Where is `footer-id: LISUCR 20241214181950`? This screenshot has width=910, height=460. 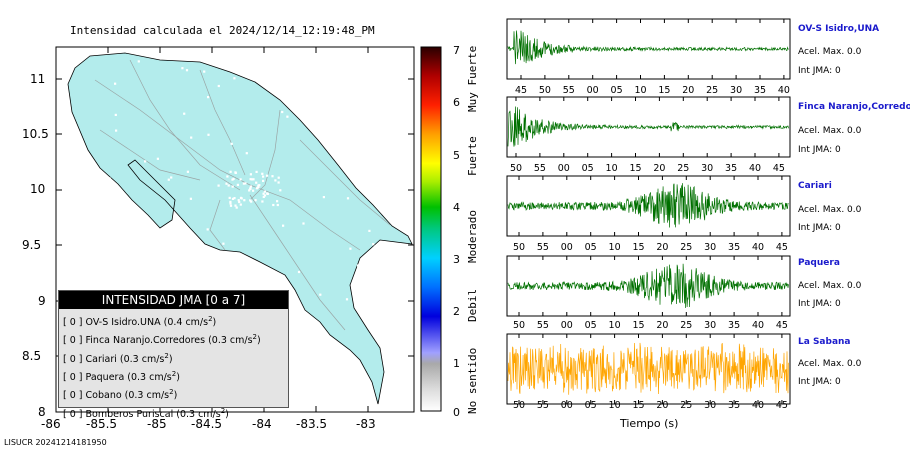
footer-id: LISUCR 20241214181950 is located at coordinates (55, 442).